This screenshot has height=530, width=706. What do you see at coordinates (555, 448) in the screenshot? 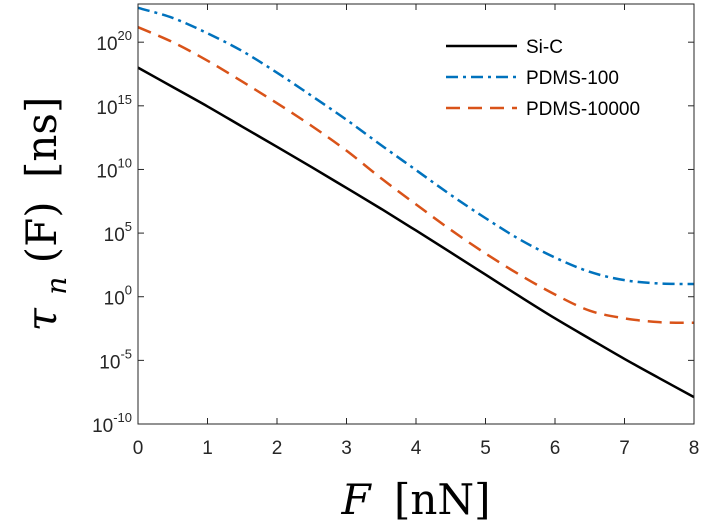
I see `x-tick-label: 6` at bounding box center [555, 448].